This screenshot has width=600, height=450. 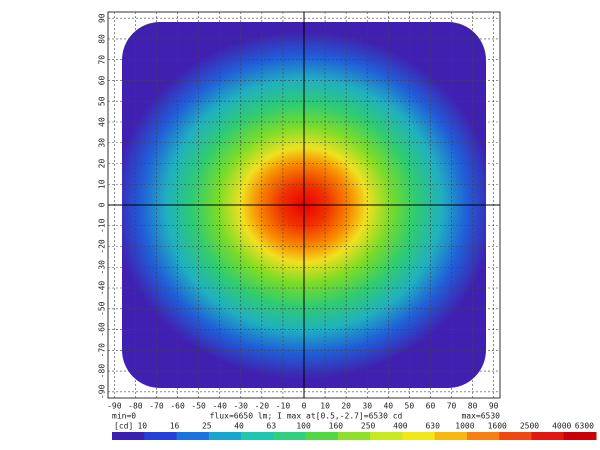 I want to click on y-tick-label: -10, so click(x=102, y=225).